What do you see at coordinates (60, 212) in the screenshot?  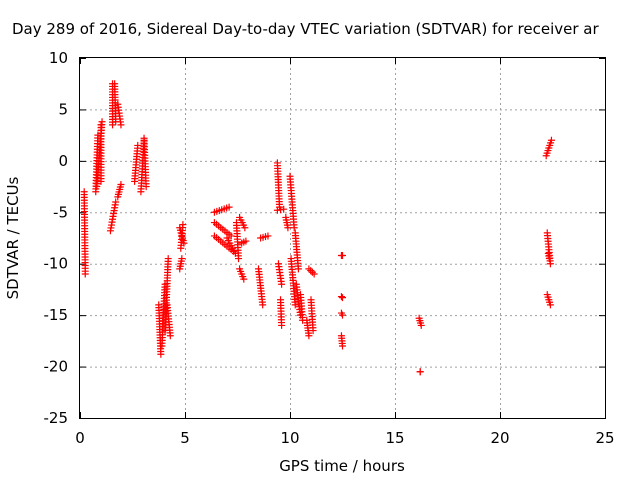 I see `y-tick-label: -5` at bounding box center [60, 212].